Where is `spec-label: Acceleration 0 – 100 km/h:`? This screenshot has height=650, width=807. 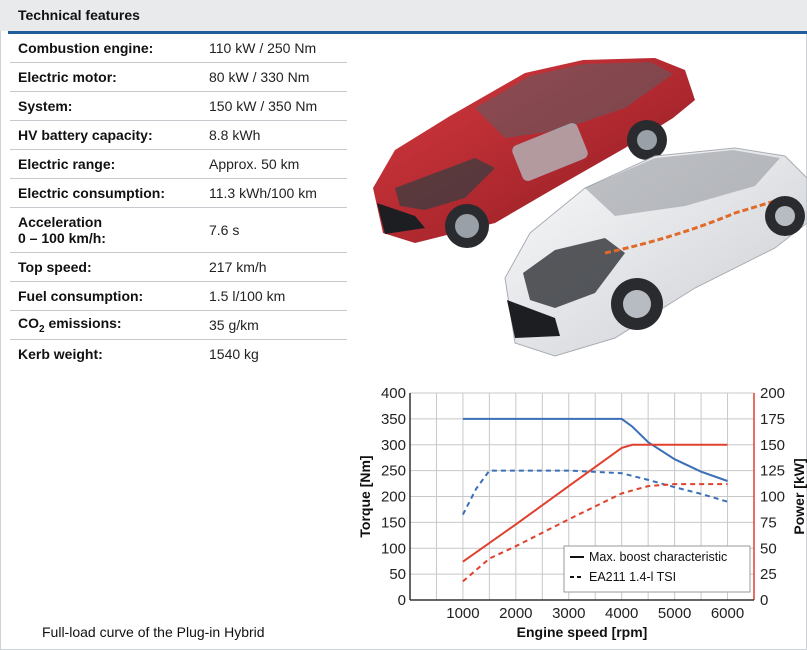 spec-label: Acceleration 0 – 100 km/h: is located at coordinates (105, 230).